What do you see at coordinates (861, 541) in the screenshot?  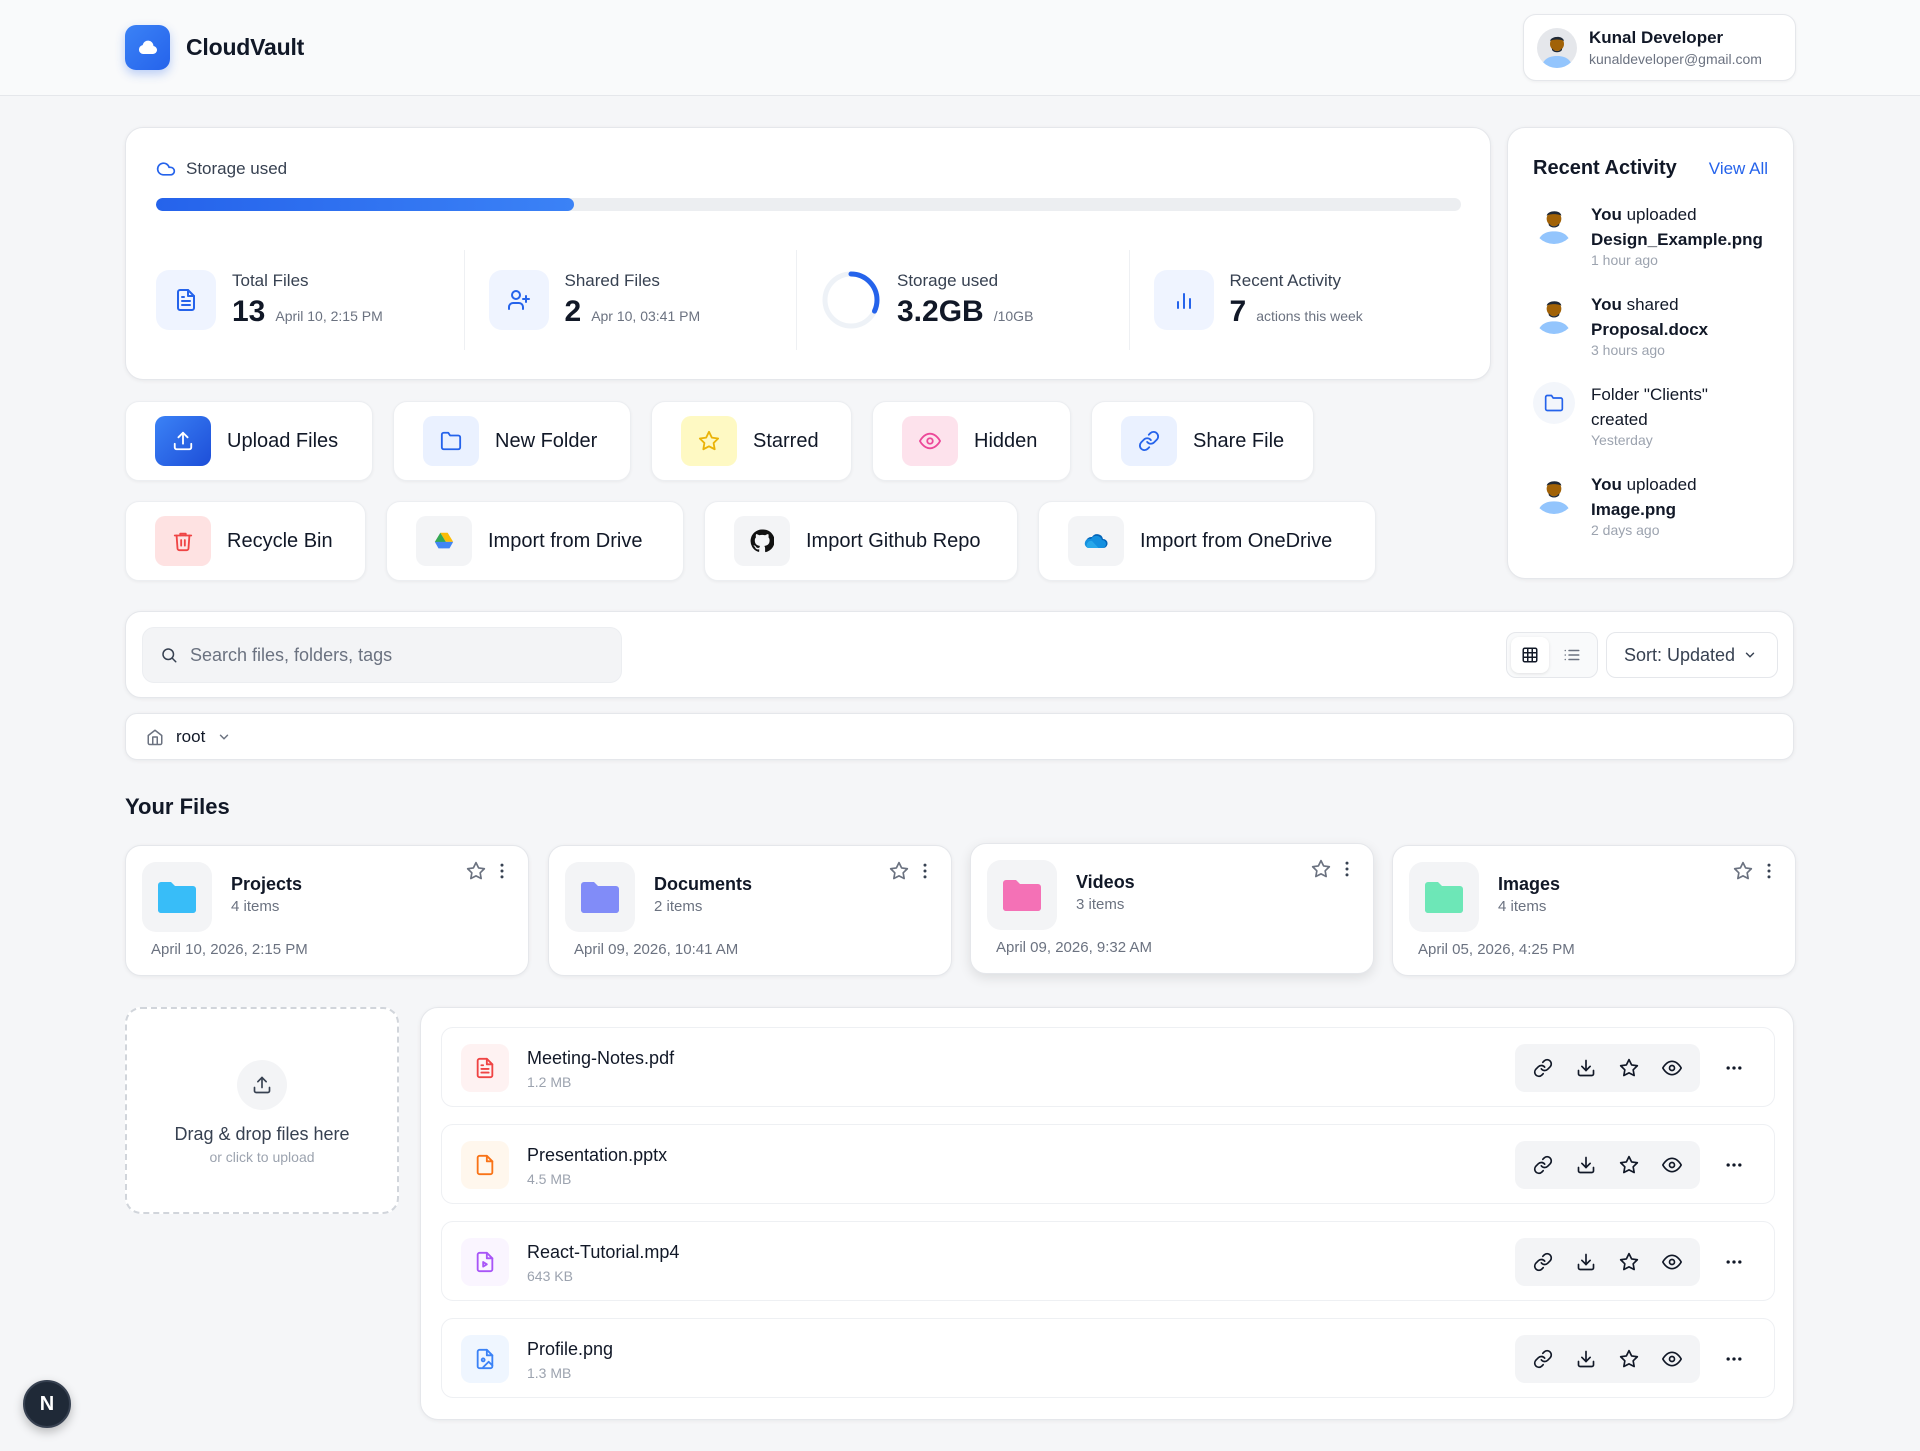 I see `import-github-button: Import Github Repo` at bounding box center [861, 541].